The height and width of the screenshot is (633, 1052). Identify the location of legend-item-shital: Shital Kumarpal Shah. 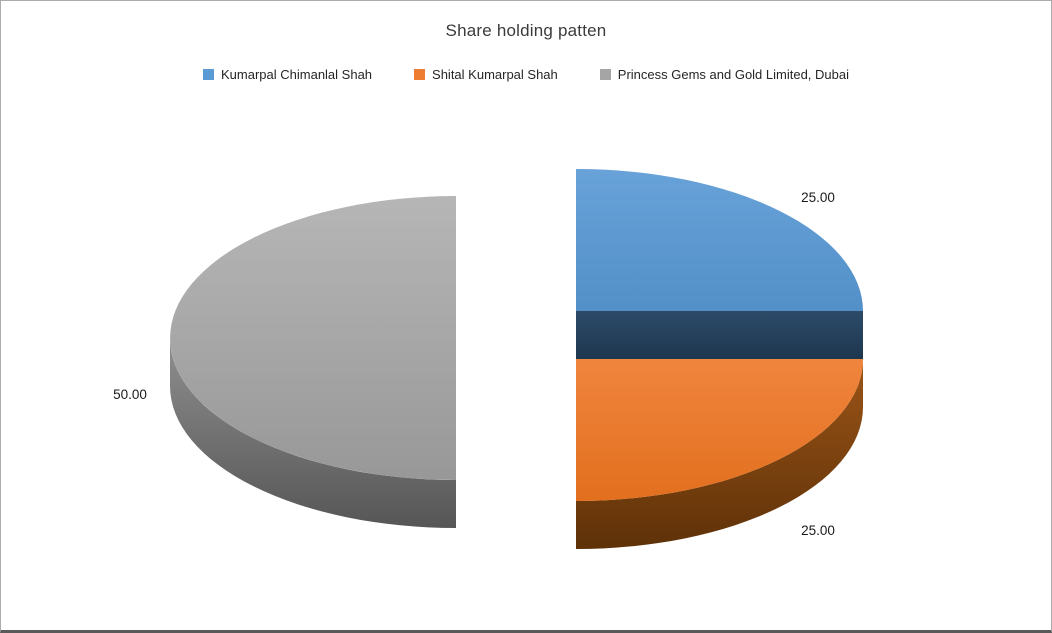
(486, 74).